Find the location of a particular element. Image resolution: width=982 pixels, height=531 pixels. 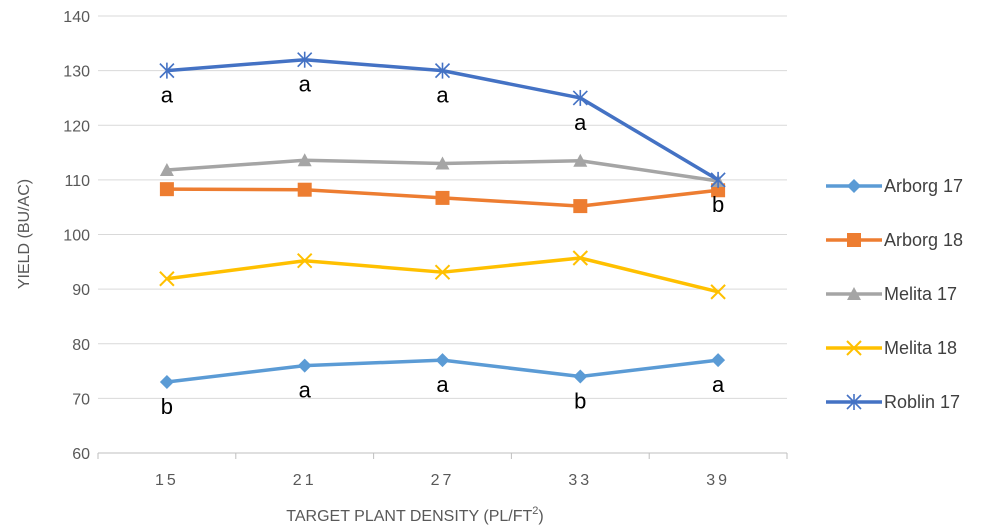

x-axis-title: TARGET PLANT DENSITY (PL/FT2) is located at coordinates (414, 515).